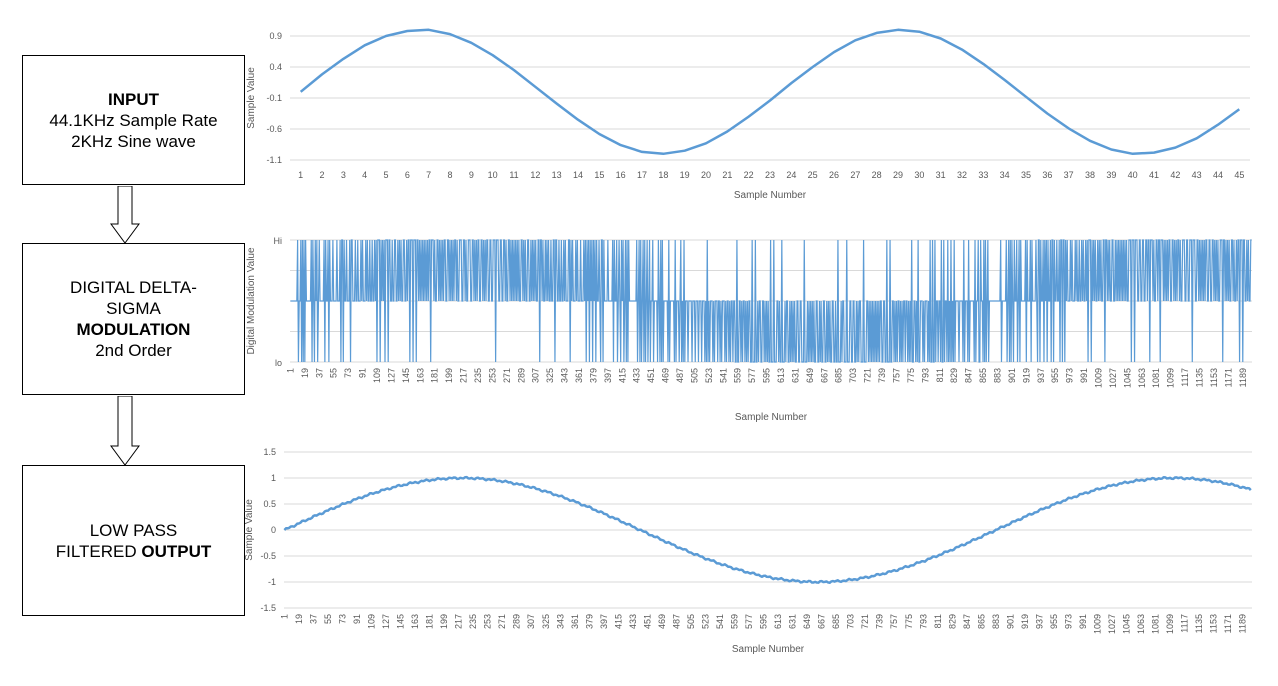 The image size is (1278, 686). What do you see at coordinates (877, 175) in the screenshot?
I see `x-tick-label: 28` at bounding box center [877, 175].